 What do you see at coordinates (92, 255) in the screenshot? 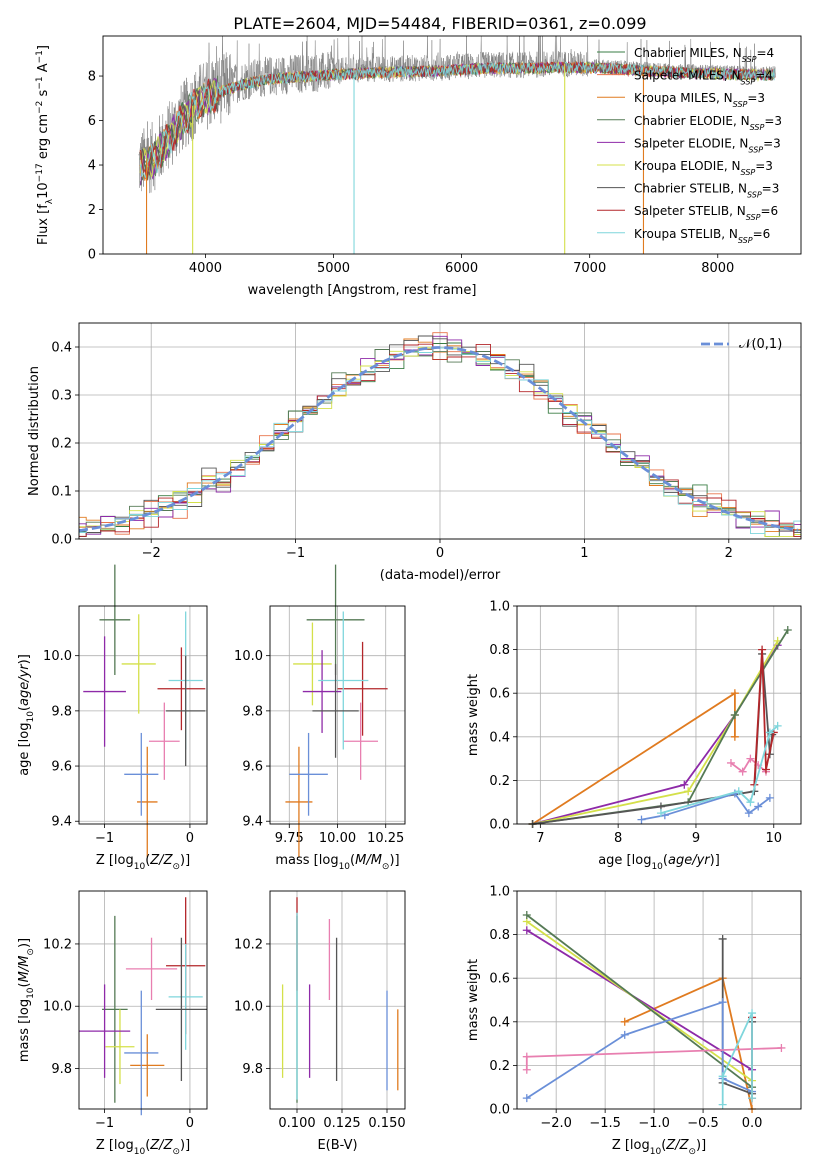
I see `y-tick-label: 0` at bounding box center [92, 255].